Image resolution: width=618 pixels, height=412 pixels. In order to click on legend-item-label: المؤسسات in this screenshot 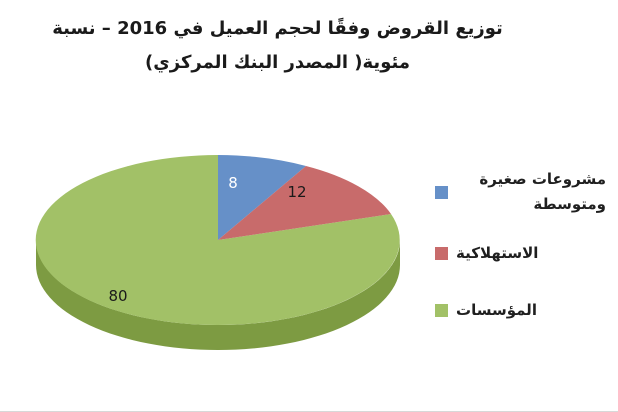, I will do `click(496, 310)`.